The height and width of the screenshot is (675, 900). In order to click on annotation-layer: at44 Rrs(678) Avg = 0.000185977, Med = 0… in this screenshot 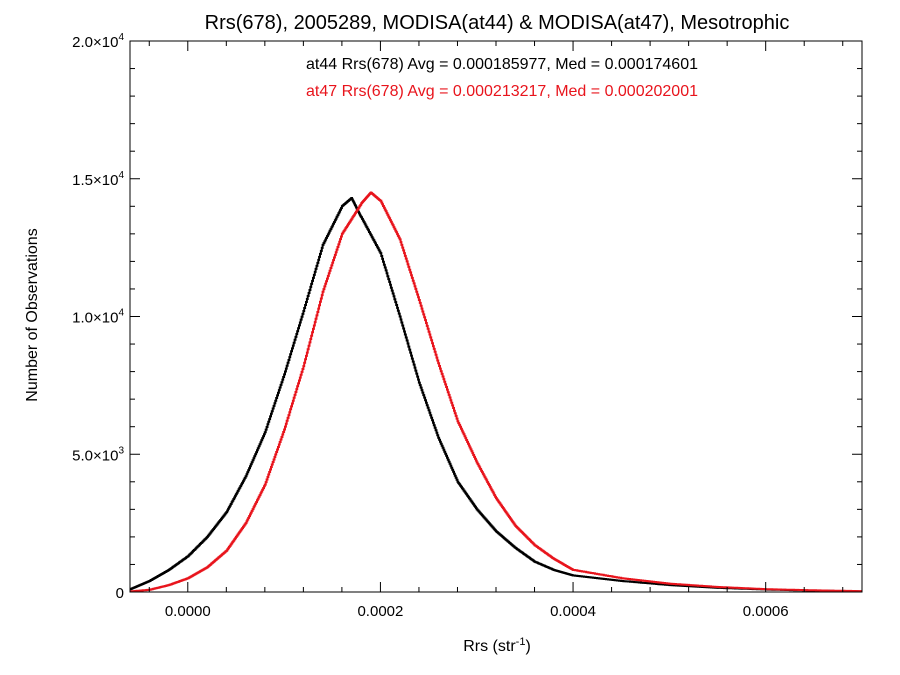, I will do `click(502, 78)`.